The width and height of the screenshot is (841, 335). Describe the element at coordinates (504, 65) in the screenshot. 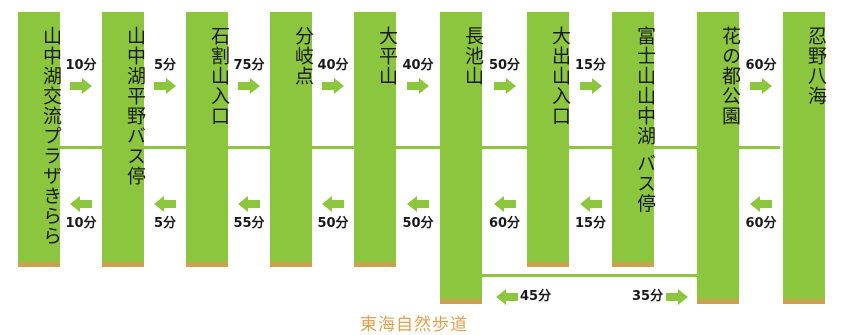

I see `forward-time: 50分` at that location.